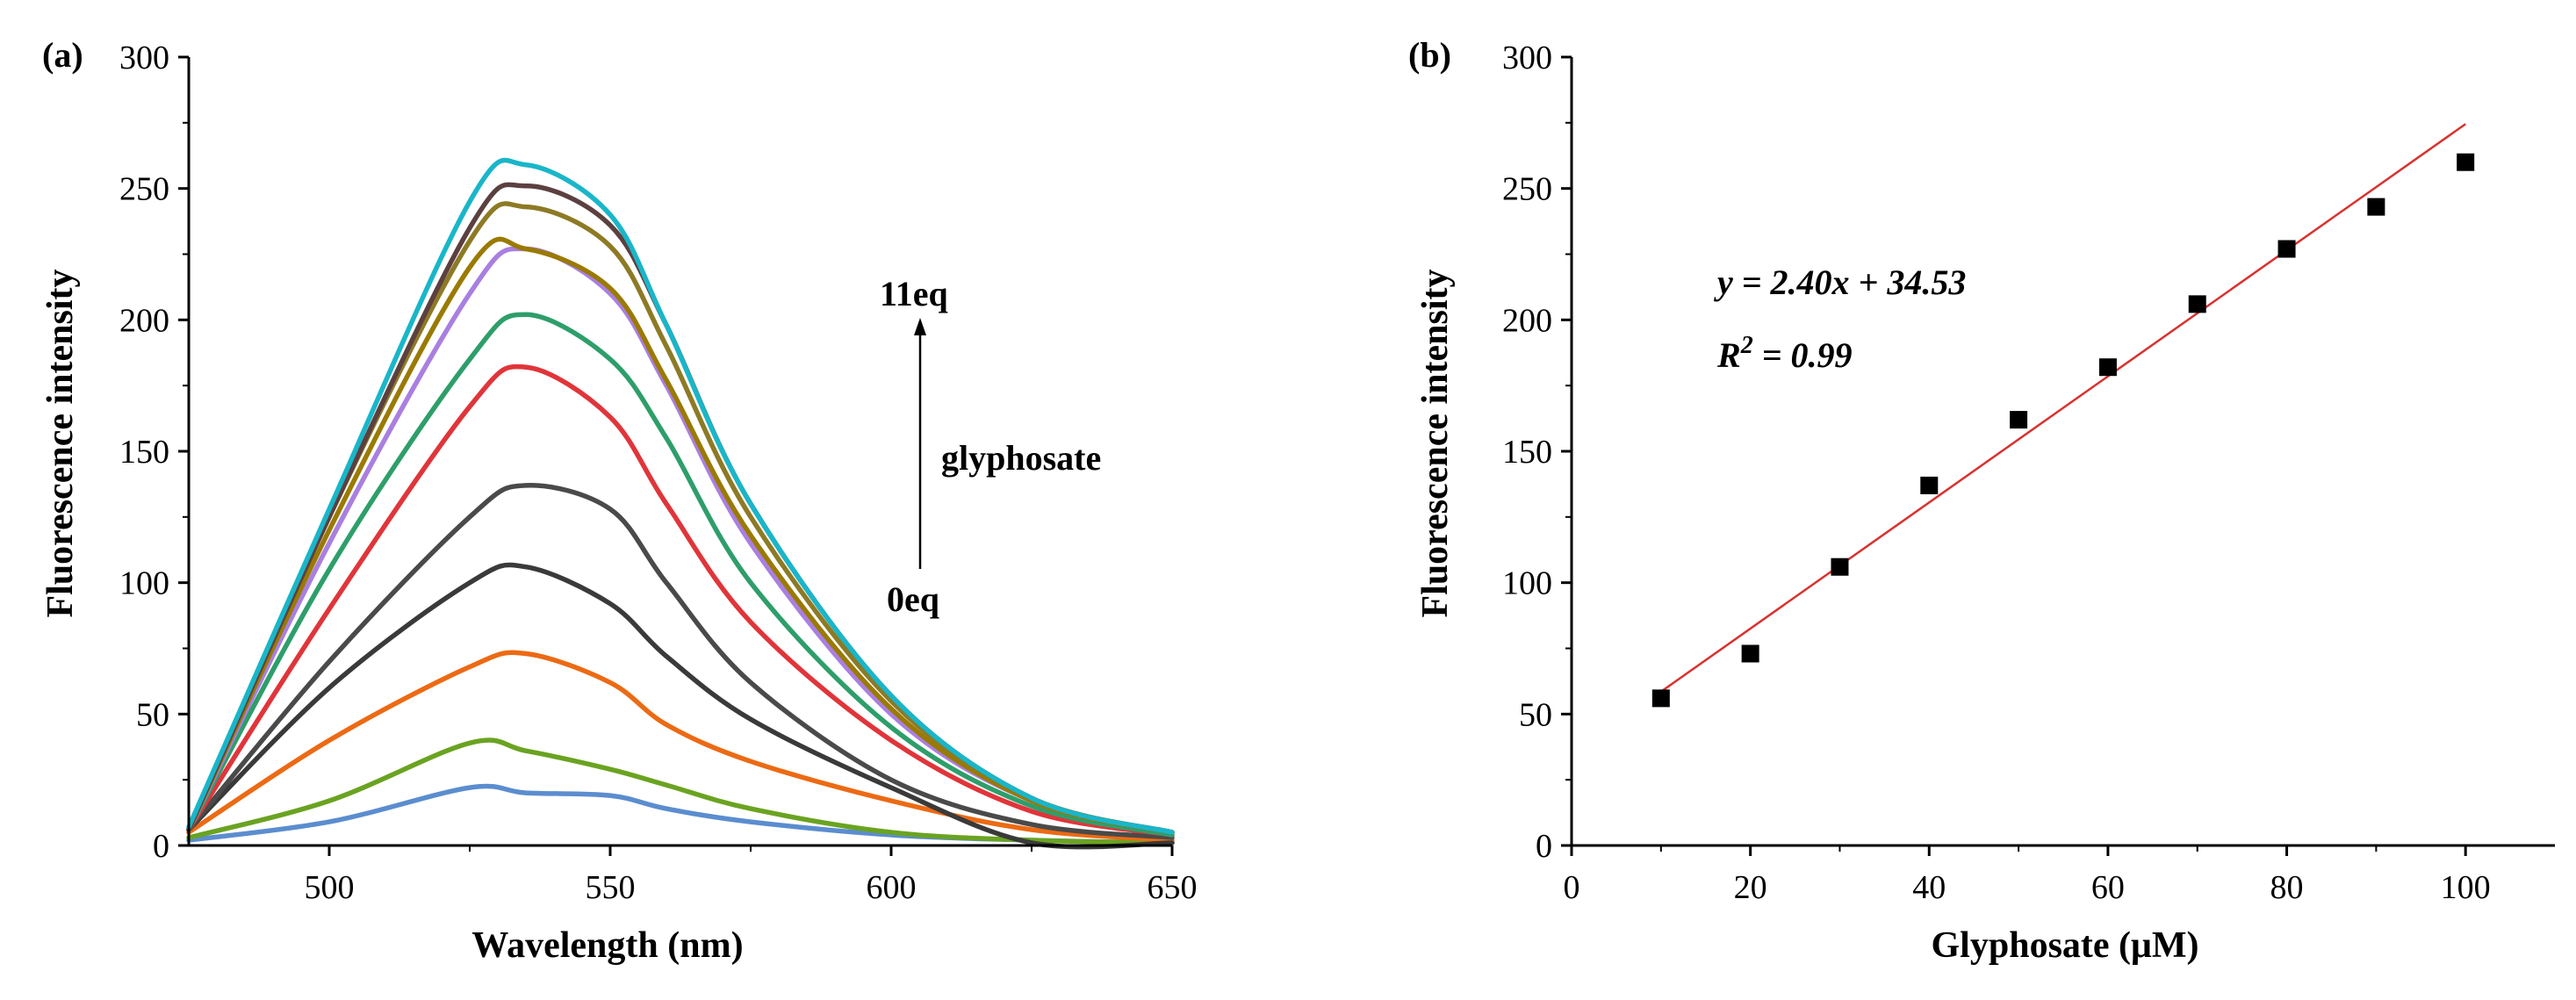  What do you see at coordinates (2466, 887) in the screenshot?
I see `panel-b-x-tick-label: 100` at bounding box center [2466, 887].